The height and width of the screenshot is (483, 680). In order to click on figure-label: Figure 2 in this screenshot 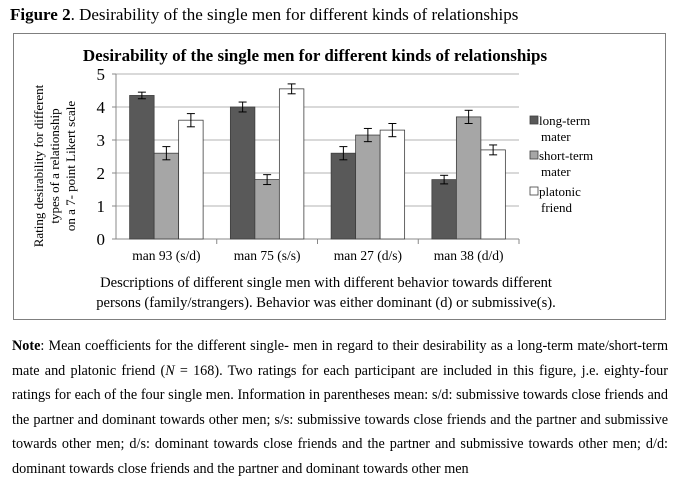, I will do `click(40, 14)`.